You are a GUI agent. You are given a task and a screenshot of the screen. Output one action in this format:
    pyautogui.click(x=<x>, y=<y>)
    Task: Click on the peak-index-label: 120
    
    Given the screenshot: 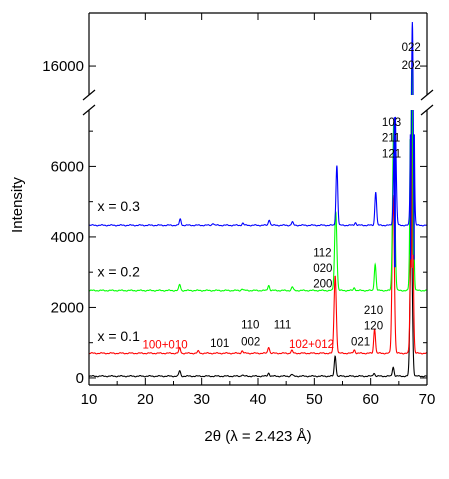 What is the action you would take?
    pyautogui.click(x=373, y=326)
    